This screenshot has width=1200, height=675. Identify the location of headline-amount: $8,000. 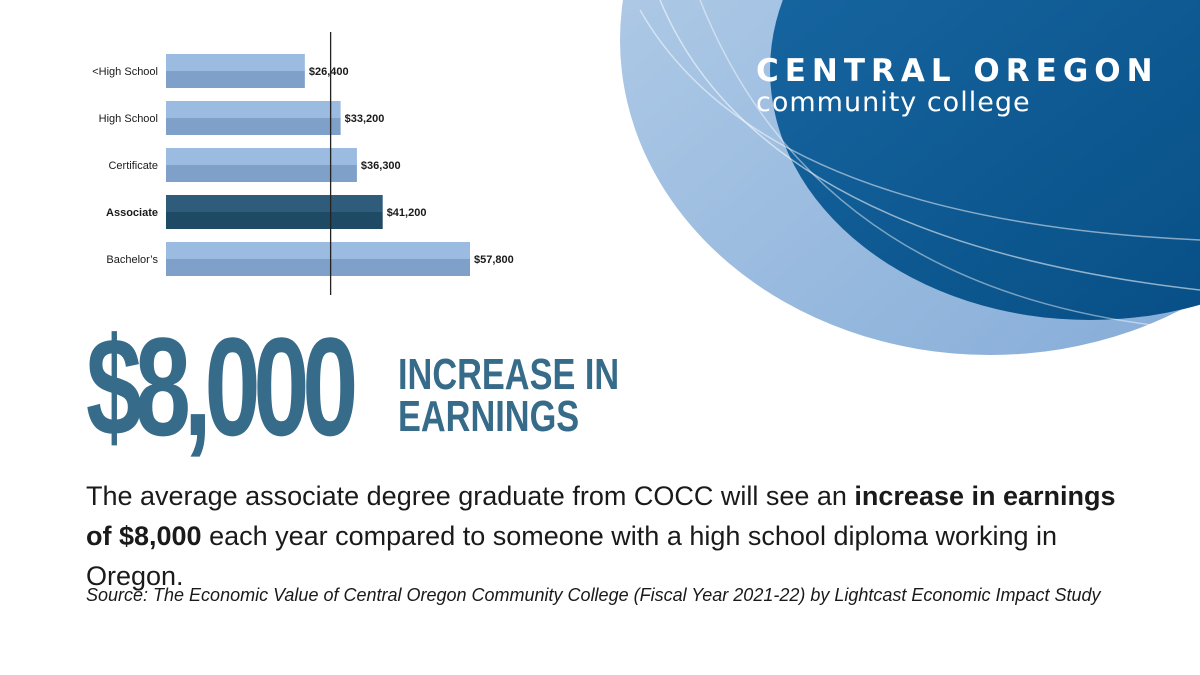
(222, 386).